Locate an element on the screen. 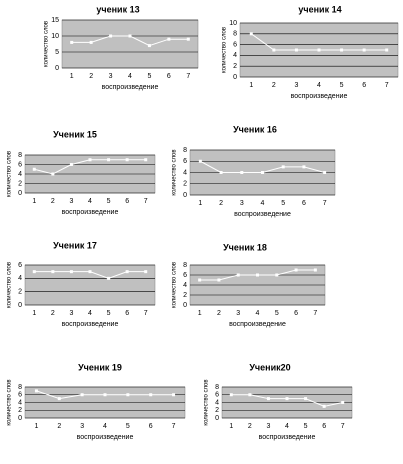 Image resolution: width=403 pixels, height=464 pixels. chart-title: Ученик 18 is located at coordinates (245, 247).